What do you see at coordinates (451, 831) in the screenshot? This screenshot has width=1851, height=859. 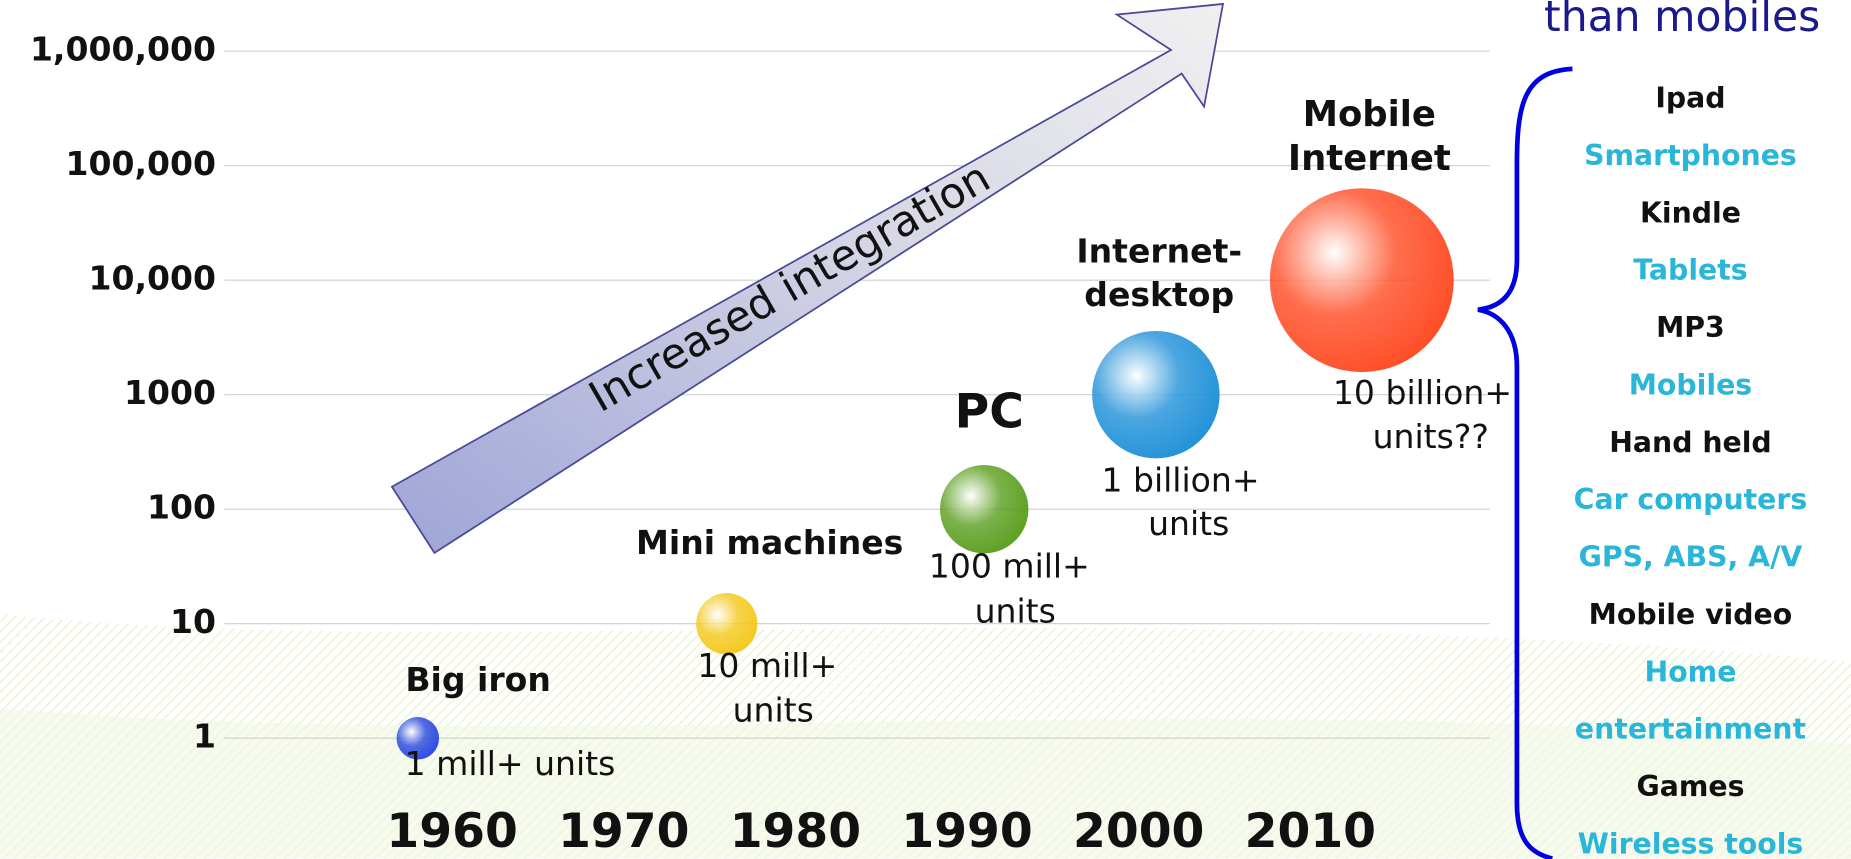 I see `x-tick-label: 1960` at bounding box center [451, 831].